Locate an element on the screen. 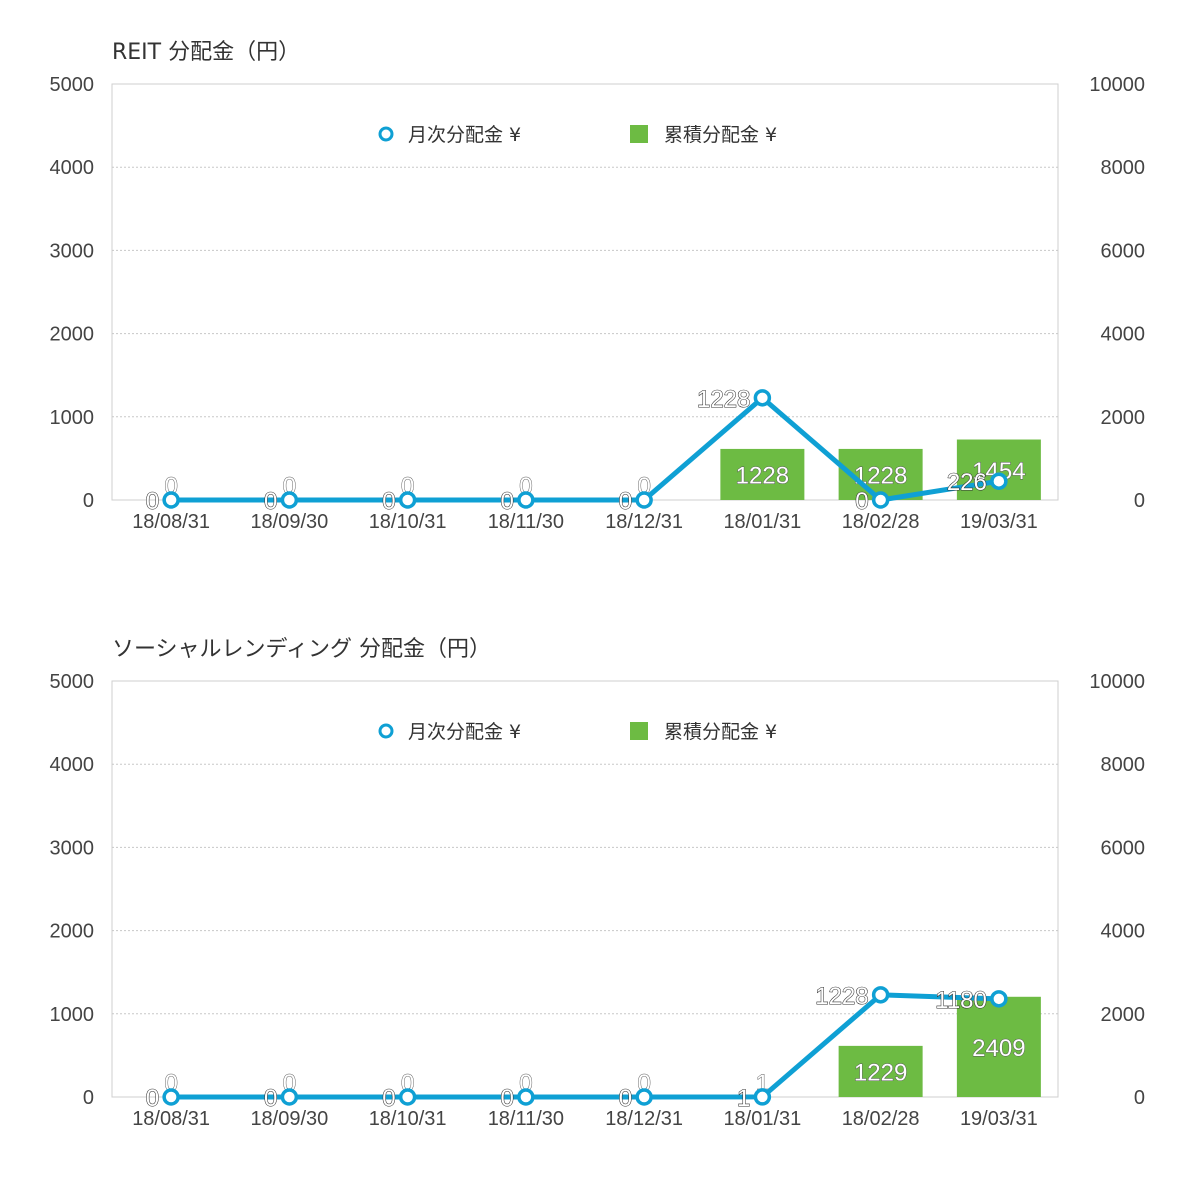 This screenshot has width=1180, height=1197. chart-title: ソーシャルレンディング 分配金（円） is located at coordinates (302, 649).